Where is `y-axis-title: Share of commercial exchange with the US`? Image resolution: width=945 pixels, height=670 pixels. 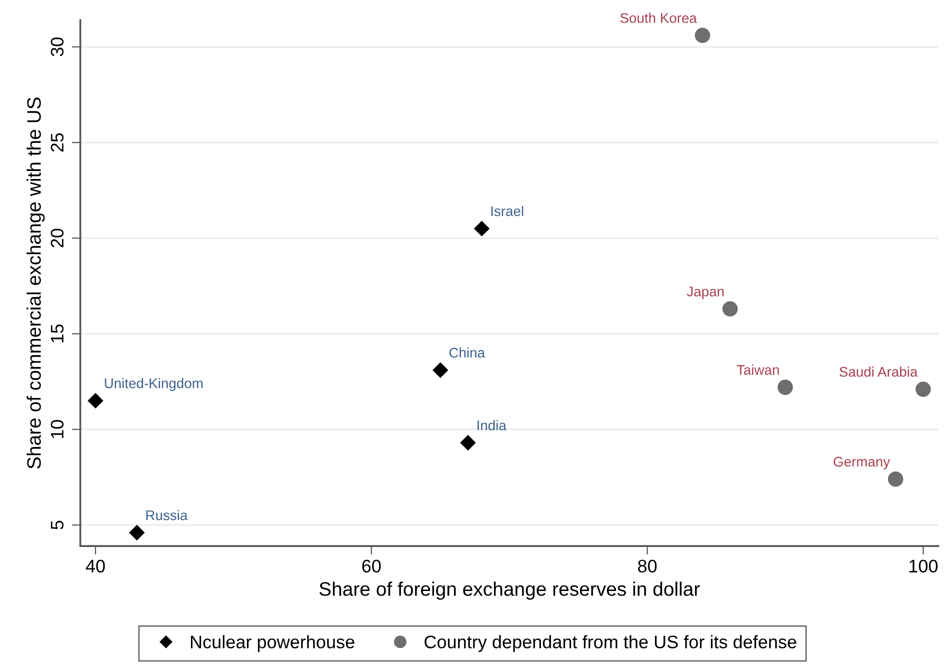
y-axis-title: Share of commercial exchange with the US is located at coordinates (35, 283).